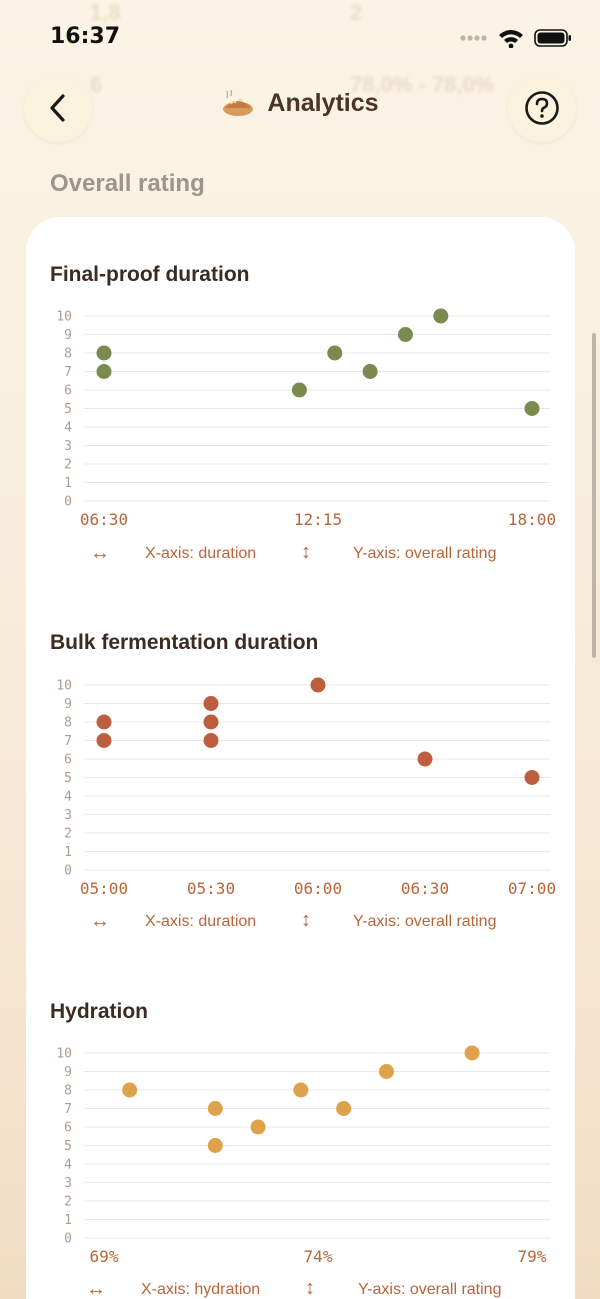  Describe the element at coordinates (184, 642) in the screenshot. I see `chart-title-bulk-fermentation: Bulk fermentation duration` at that location.